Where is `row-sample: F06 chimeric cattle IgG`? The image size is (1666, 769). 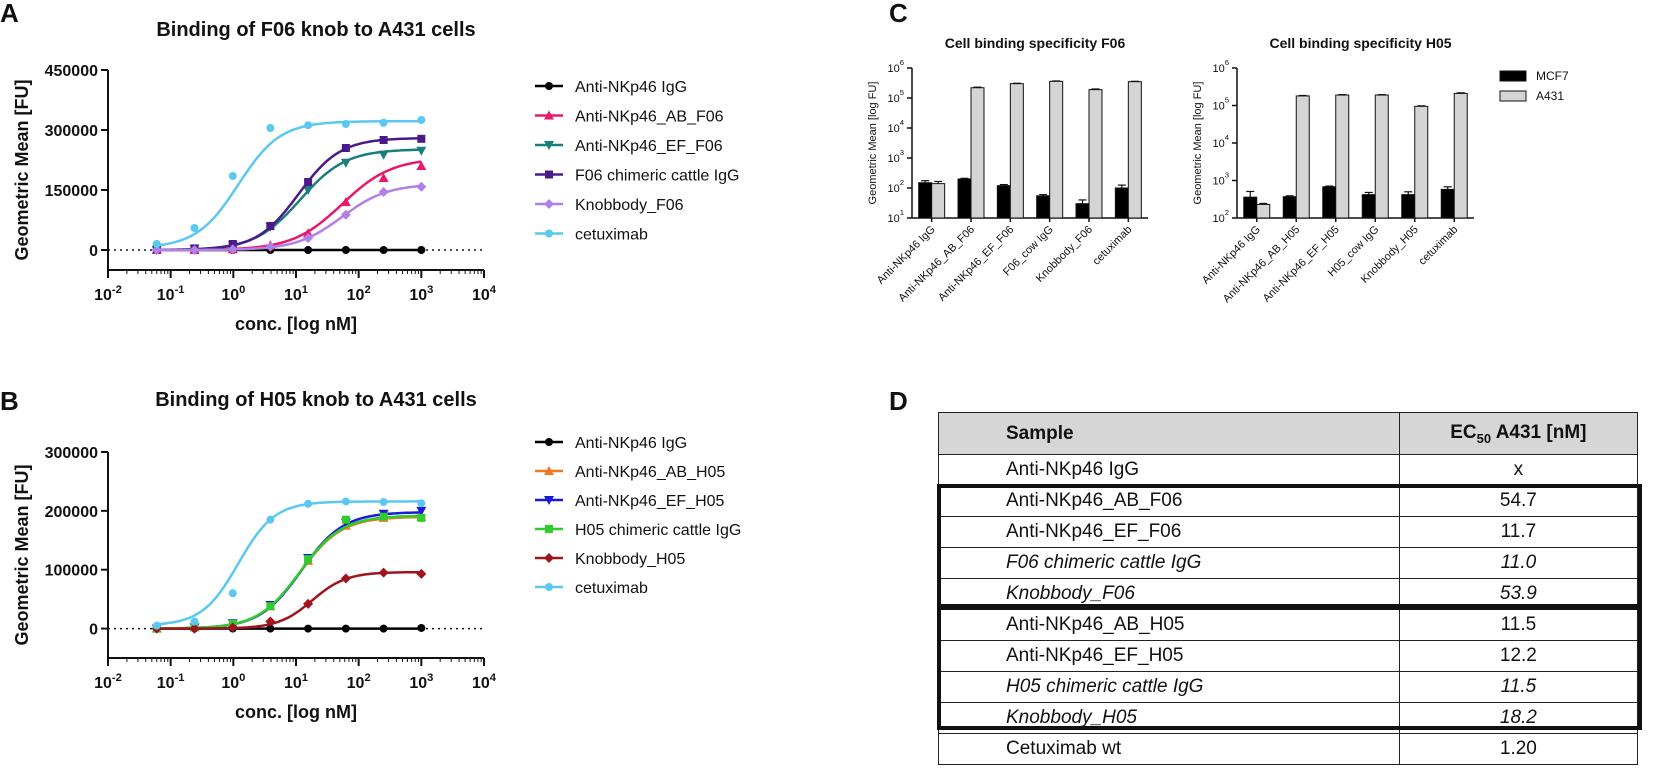 row-sample: F06 chimeric cattle IgG is located at coordinates (1169, 563).